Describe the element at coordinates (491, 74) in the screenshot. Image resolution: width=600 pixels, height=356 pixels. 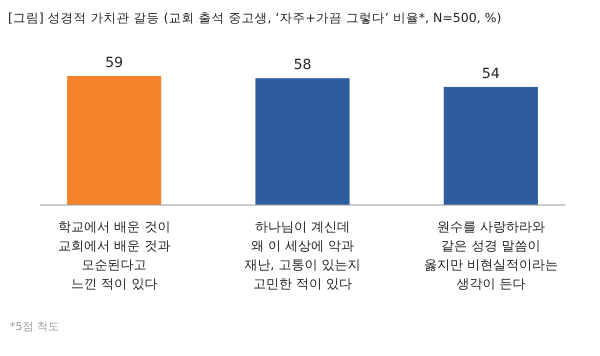
I see `data-label: 54` at that location.